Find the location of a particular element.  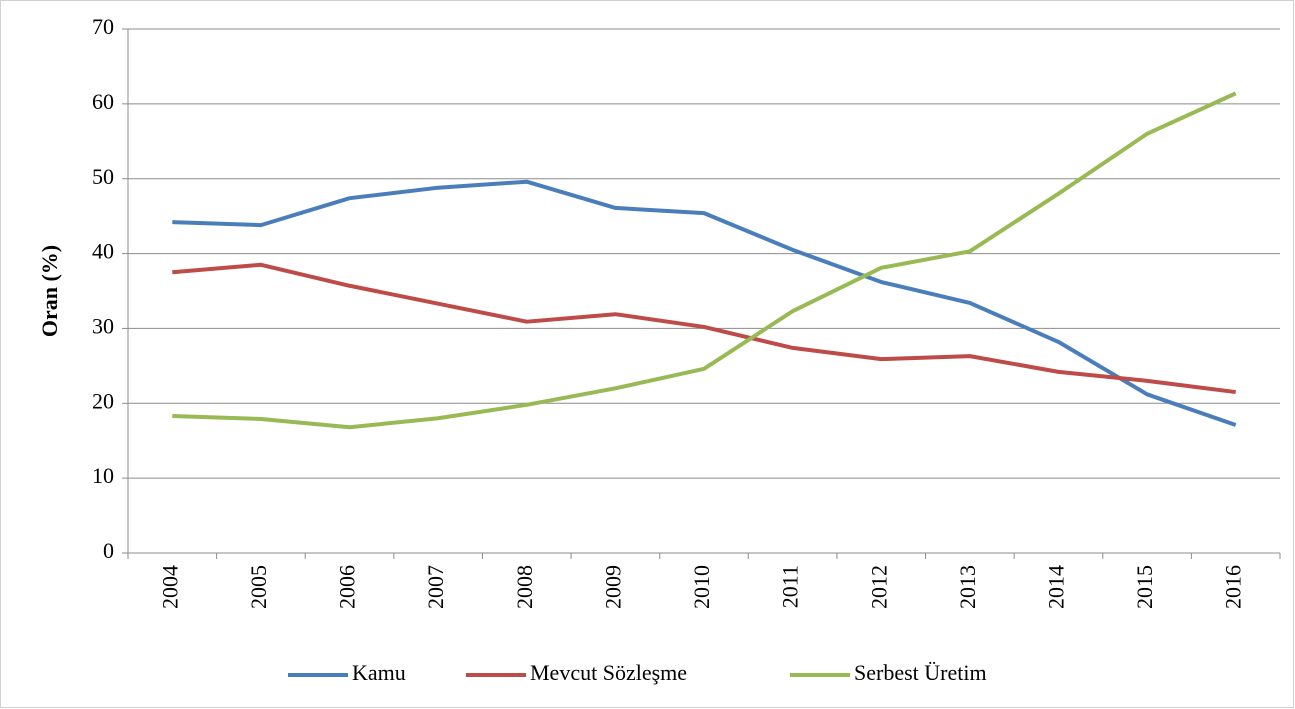

legend-label: Kamu is located at coordinates (379, 672).